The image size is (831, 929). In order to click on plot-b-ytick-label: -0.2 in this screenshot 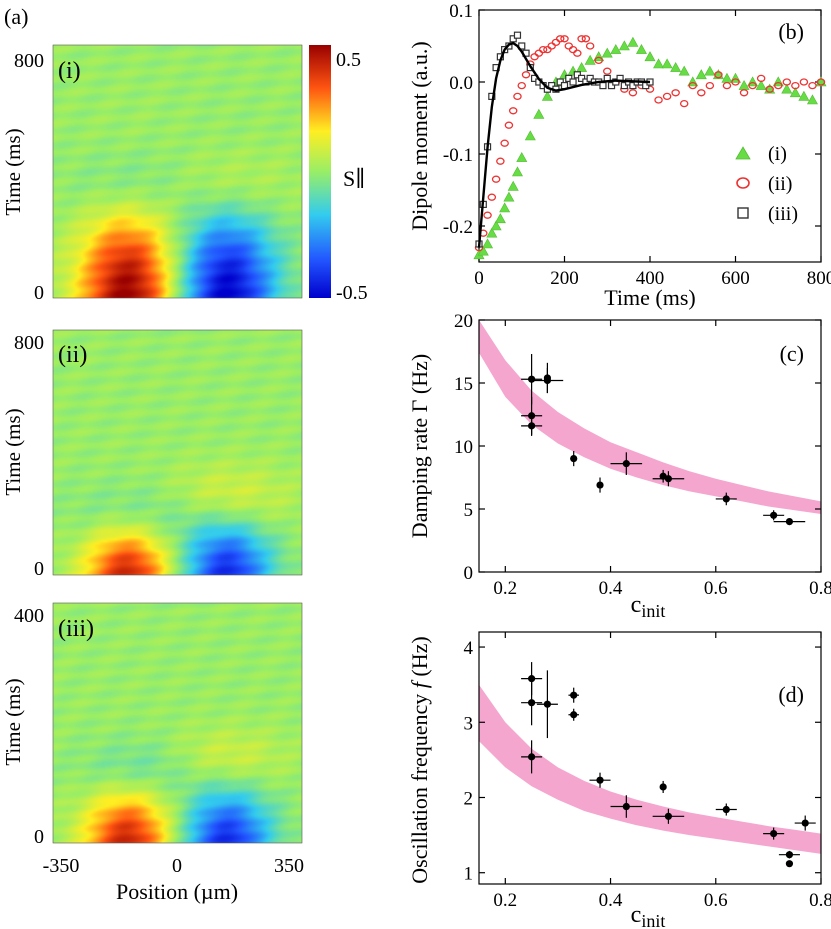, I will do `click(458, 227)`.